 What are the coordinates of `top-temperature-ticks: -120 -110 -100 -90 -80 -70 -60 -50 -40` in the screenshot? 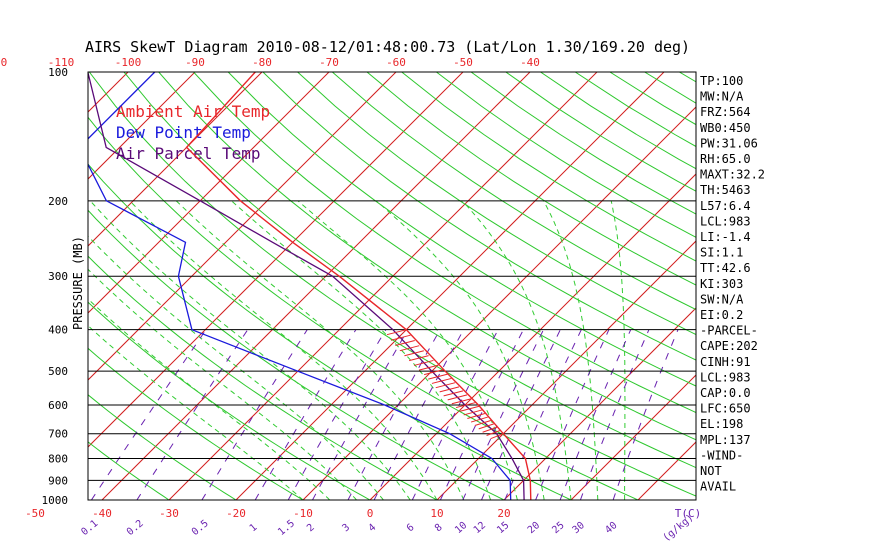 It's located at (270, 62).